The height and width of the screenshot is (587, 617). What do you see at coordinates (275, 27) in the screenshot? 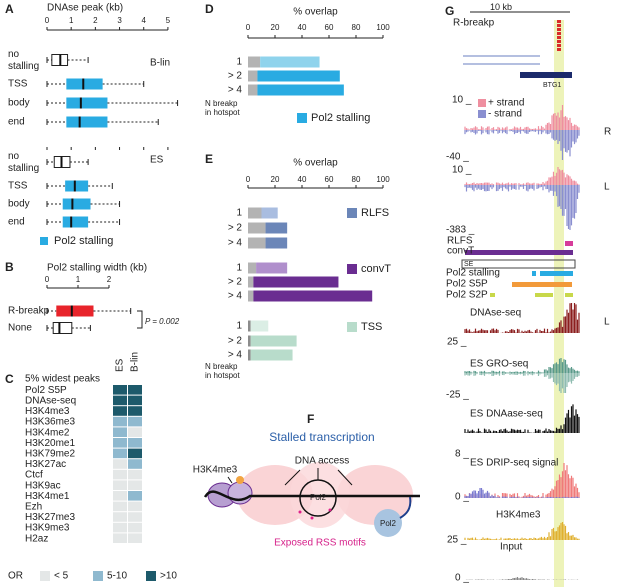
I see `x-tick-label: 20` at bounding box center [275, 27].